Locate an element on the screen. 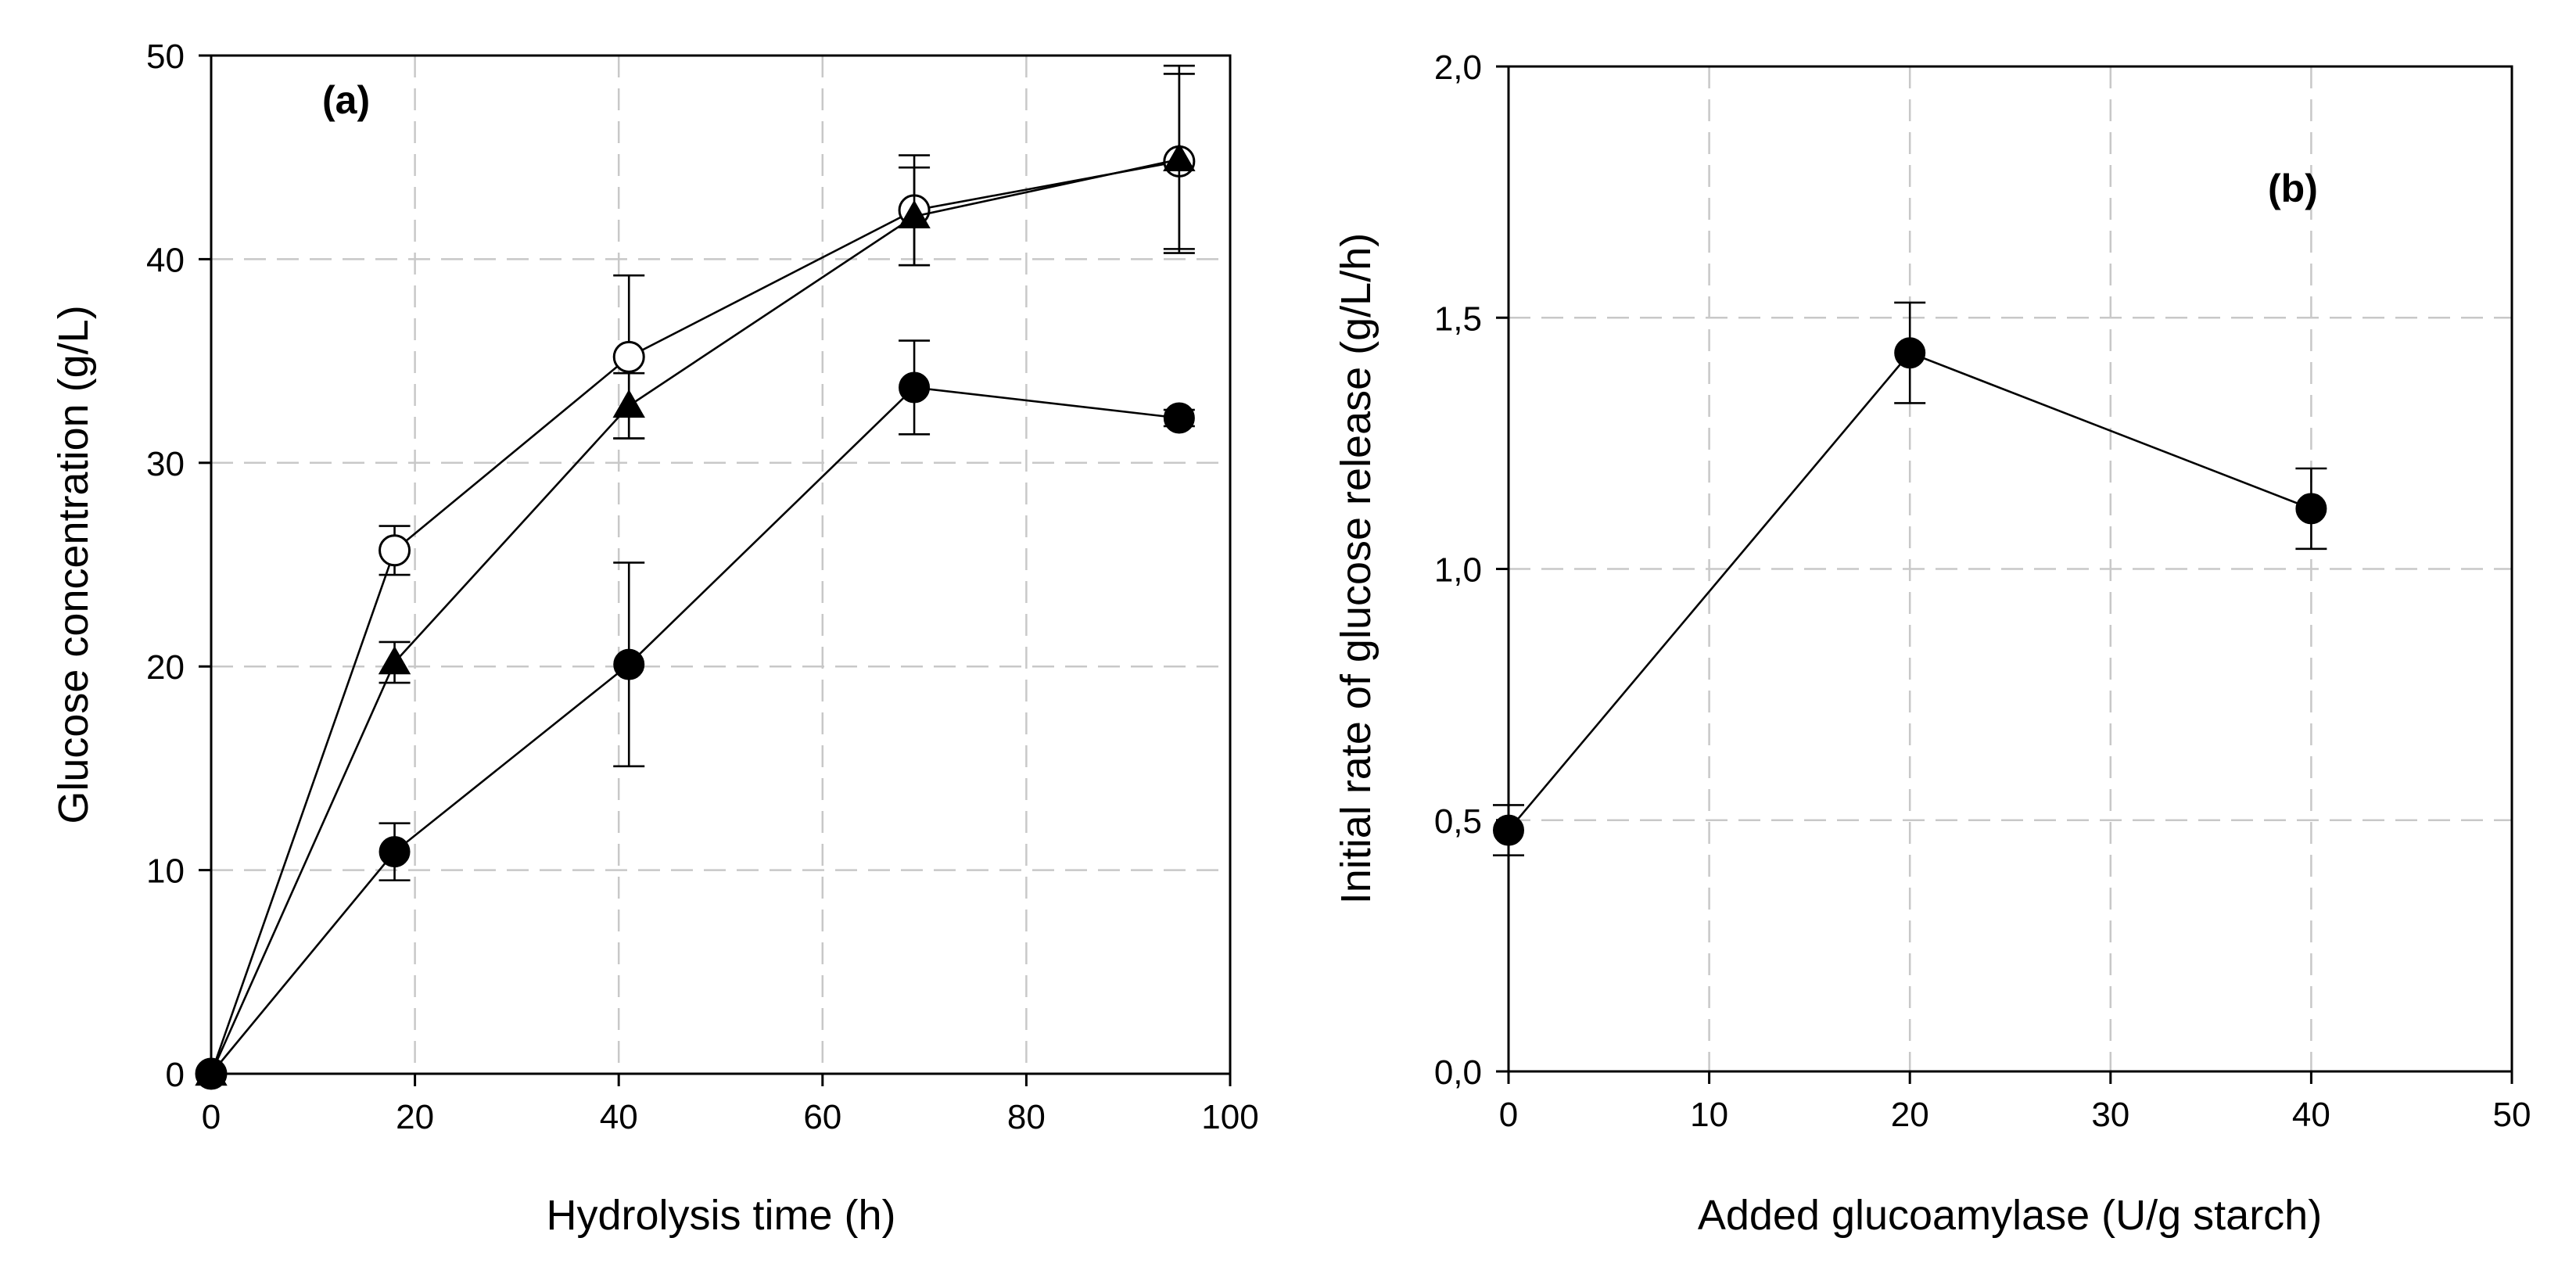  panel-b-label: (b) is located at coordinates (2293, 188).